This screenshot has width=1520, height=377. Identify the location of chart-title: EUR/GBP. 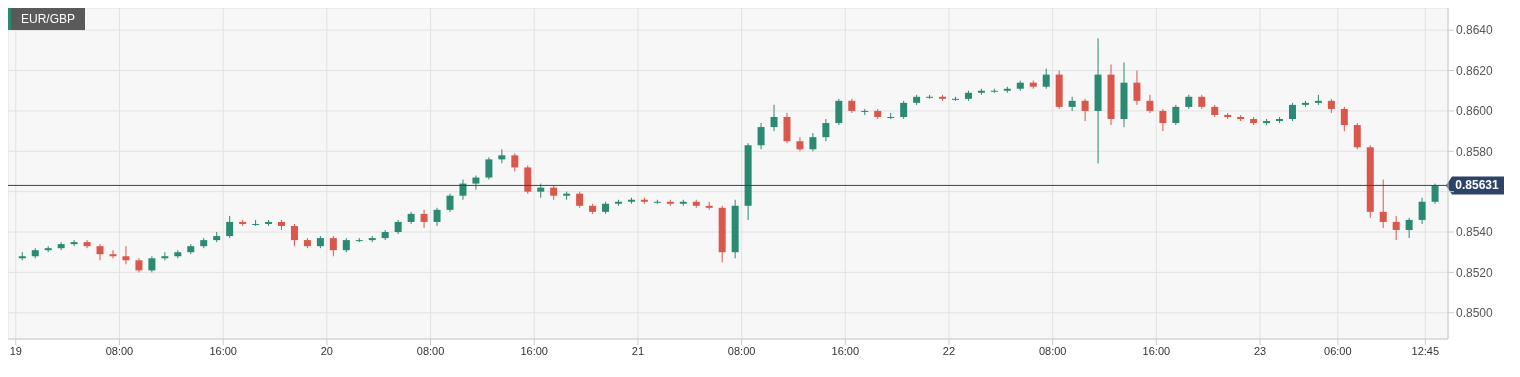
(47, 19).